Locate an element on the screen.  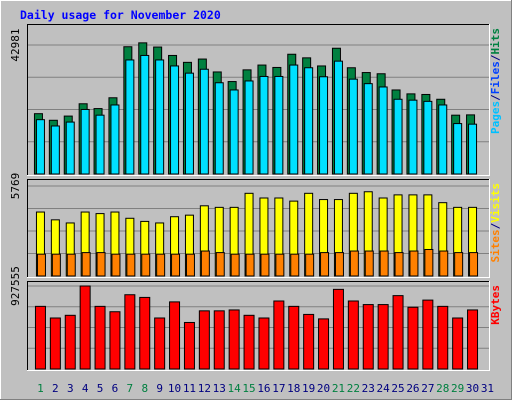
legend-visits: Visits is located at coordinates (495, 203).